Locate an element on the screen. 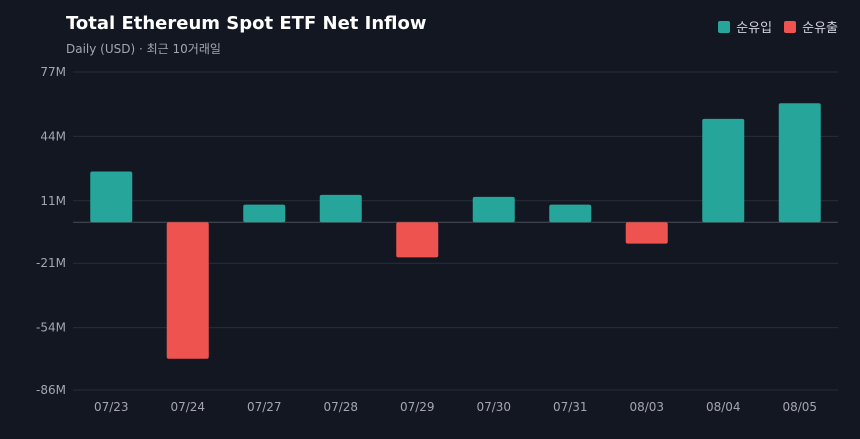 This screenshot has width=860, height=439. x-tick-label: 08/04 is located at coordinates (723, 407).